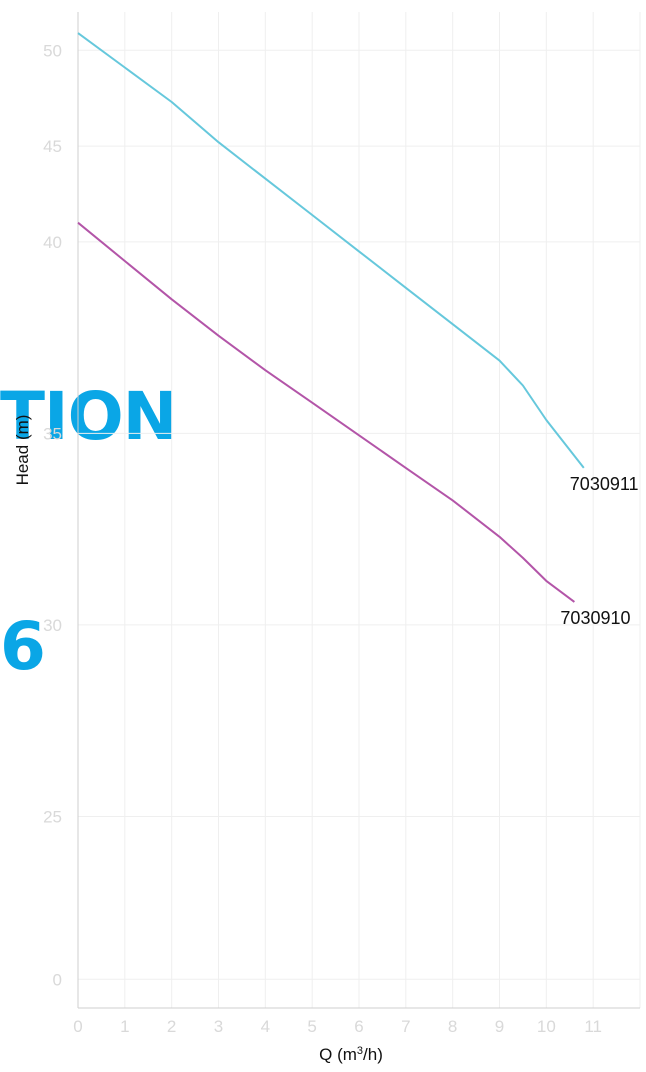 Image resolution: width=646 pixels, height=1072 pixels. I want to click on y-tick-label: 30, so click(52, 625).